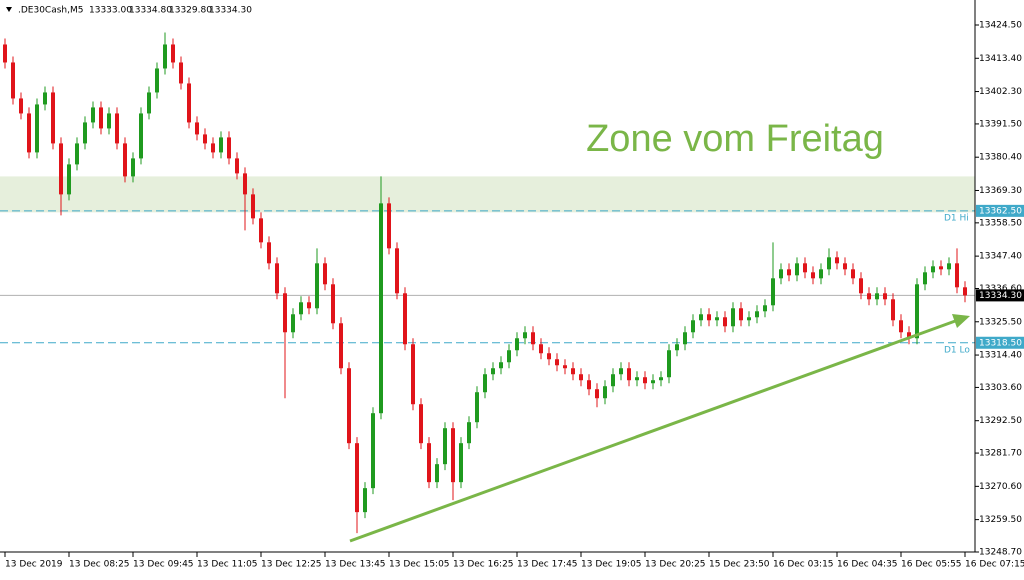  Describe the element at coordinates (547, 565) in the screenshot. I see `x-tick-label: 13 Dec 17:45` at that location.